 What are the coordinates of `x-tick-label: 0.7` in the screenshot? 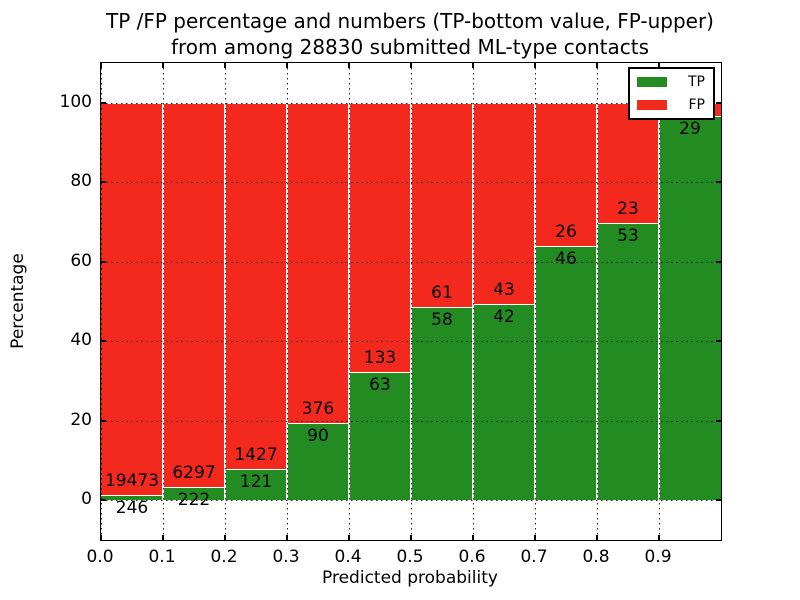 It's located at (534, 557).